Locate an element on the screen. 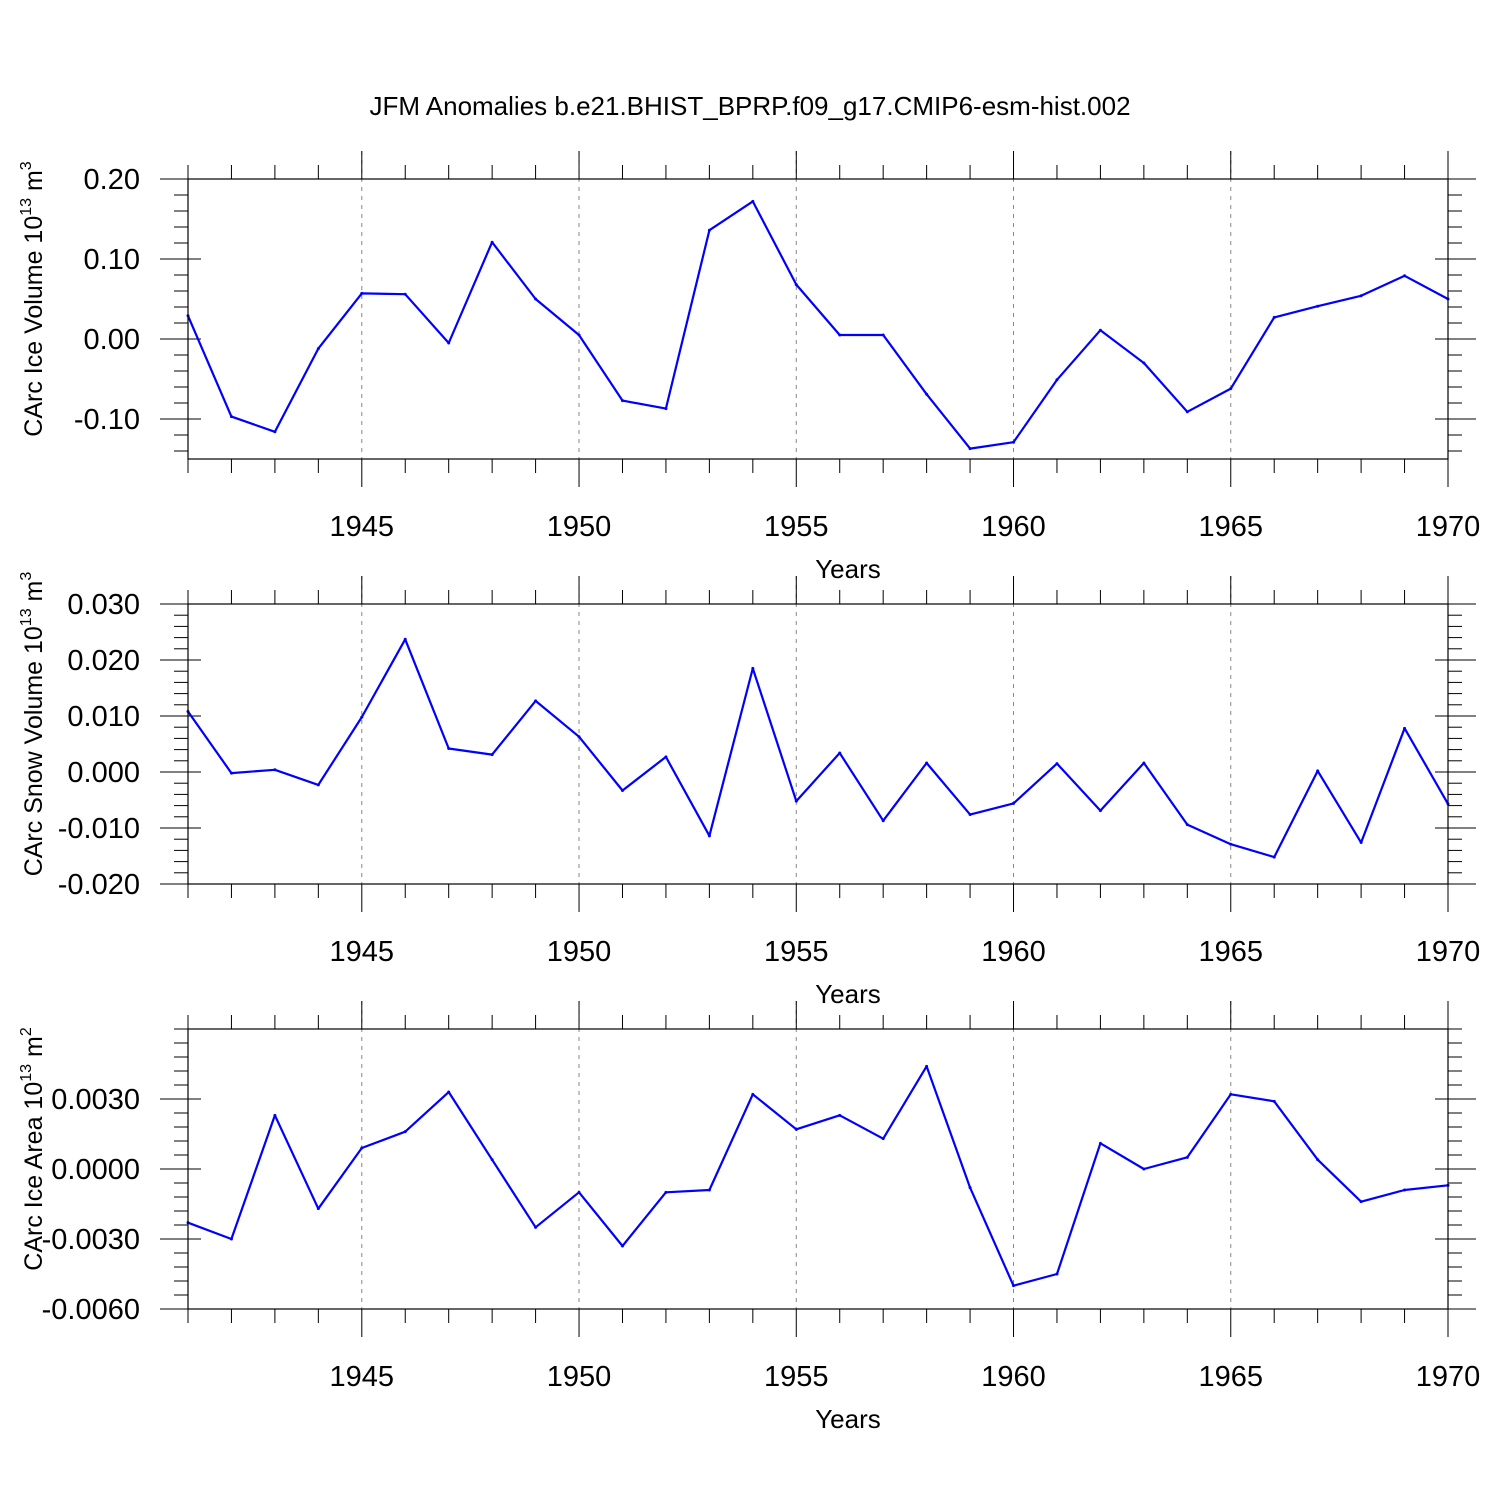  y-tick-label: 0.00 is located at coordinates (112, 340).